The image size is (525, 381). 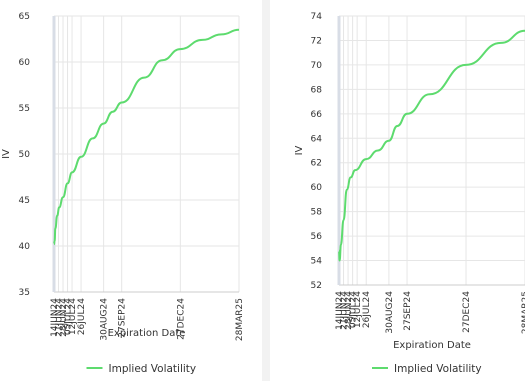 I want to click on y-tick-label: 58, so click(x=317, y=213).